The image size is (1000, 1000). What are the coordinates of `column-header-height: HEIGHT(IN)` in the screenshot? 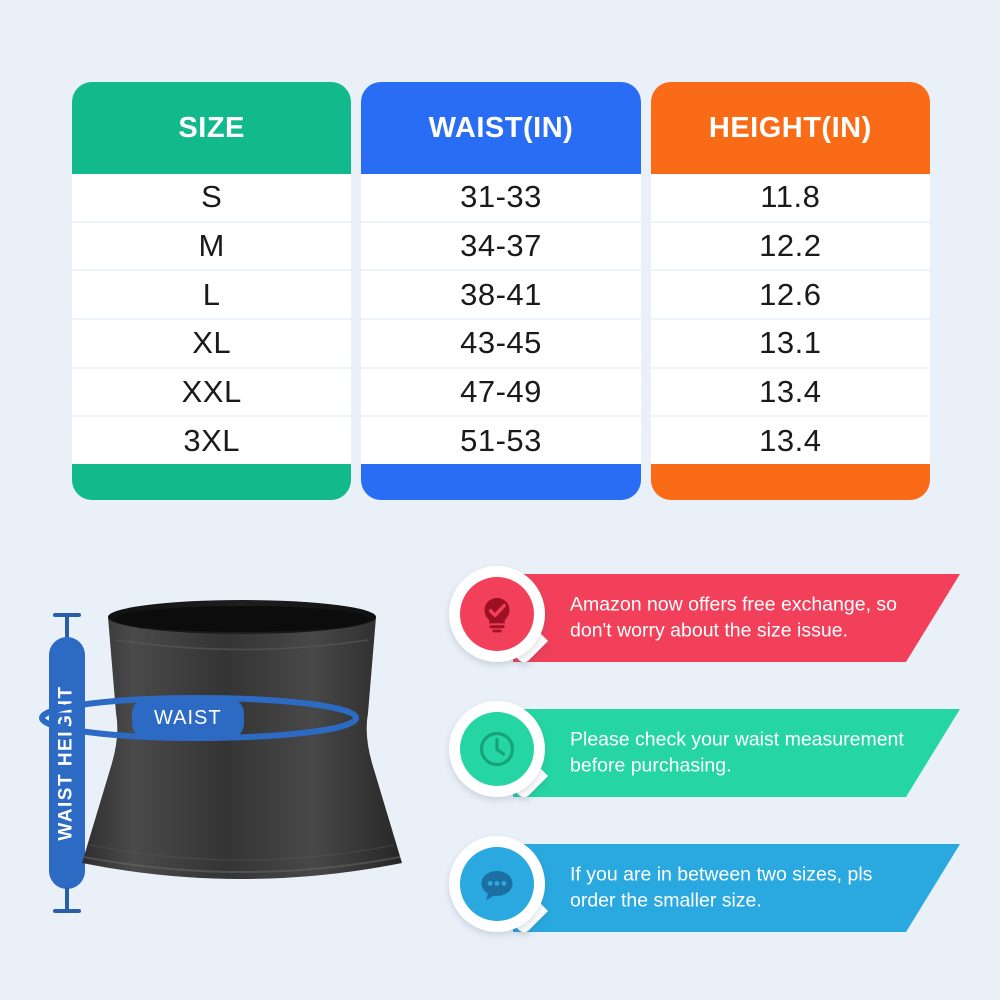 It's located at (790, 128).